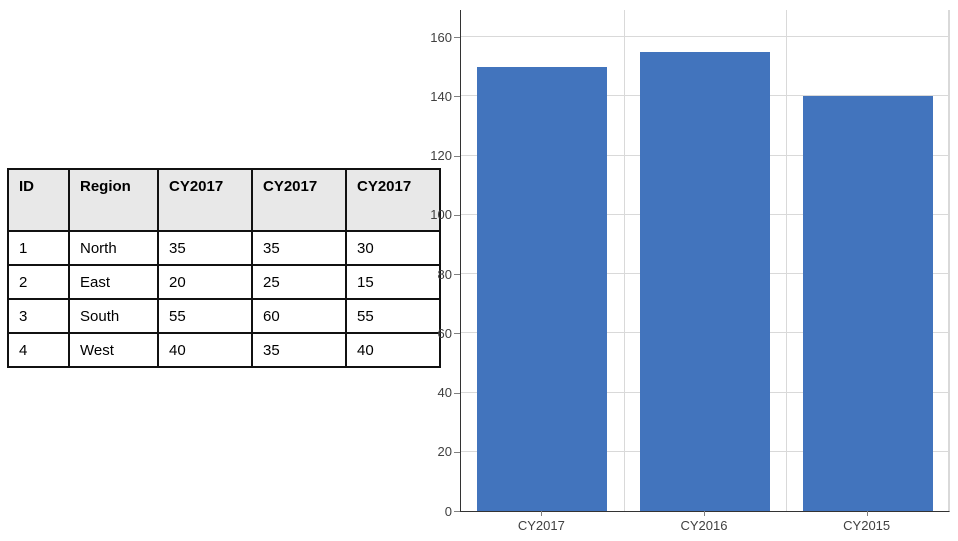 The image size is (958, 541). Describe the element at coordinates (393, 200) in the screenshot. I see `table-header-cy2017c: CY2017` at that location.